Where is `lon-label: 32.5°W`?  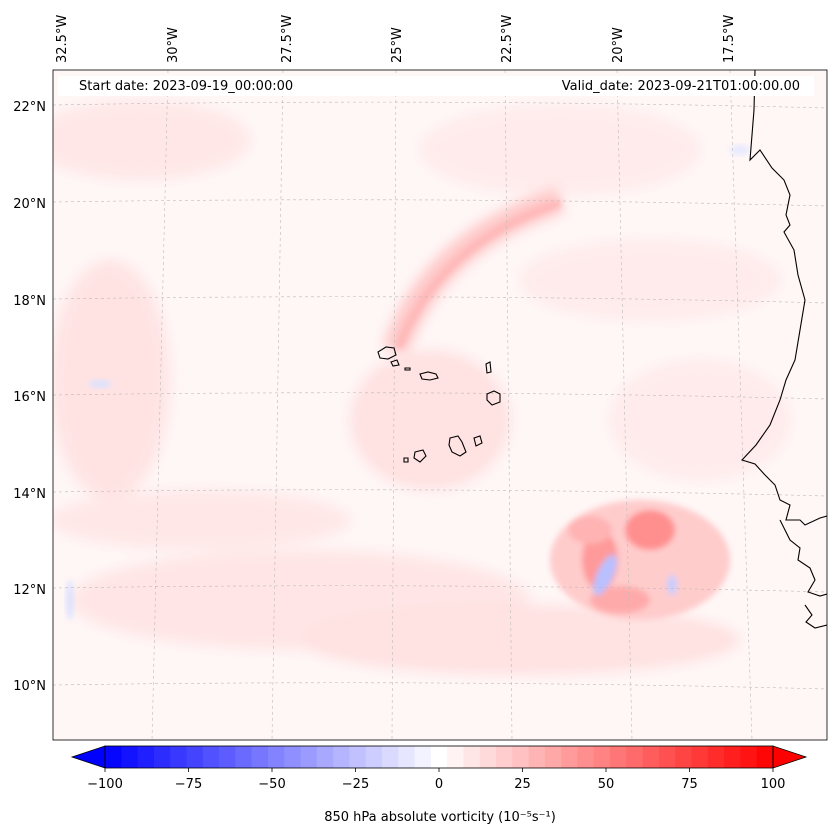 lon-label: 32.5°W is located at coordinates (62, 39).